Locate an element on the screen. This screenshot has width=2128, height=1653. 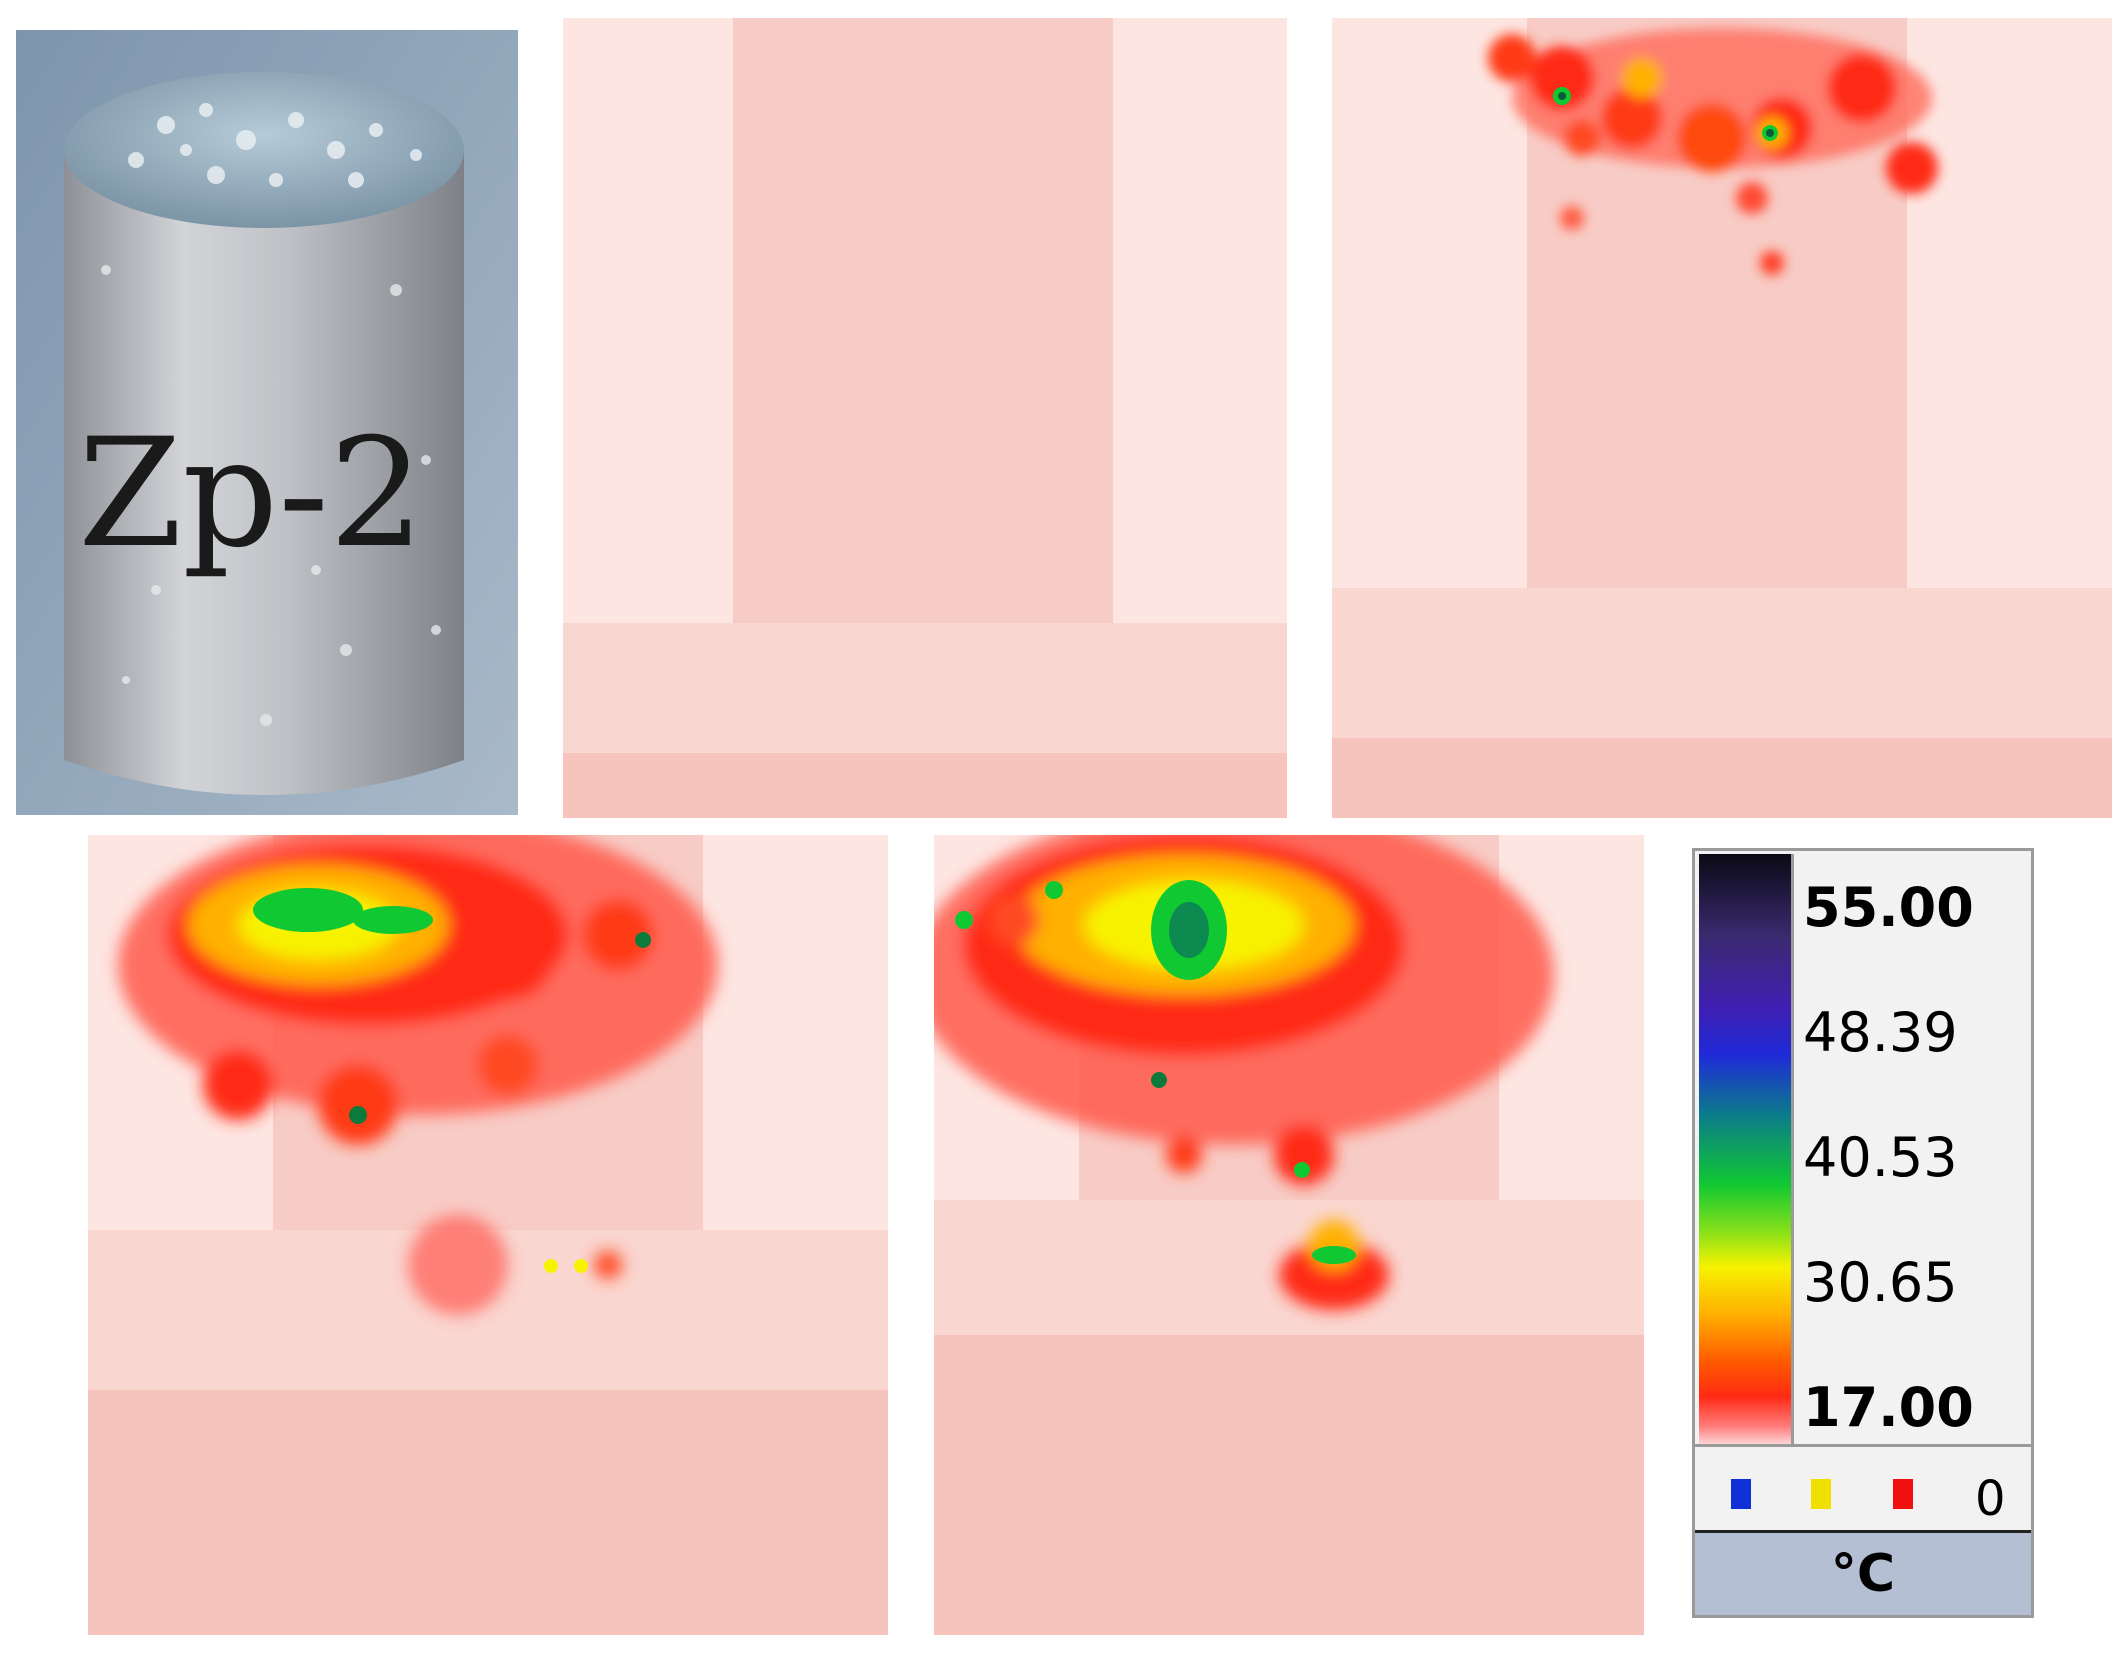
red-marker-icon is located at coordinates (1903, 1494).